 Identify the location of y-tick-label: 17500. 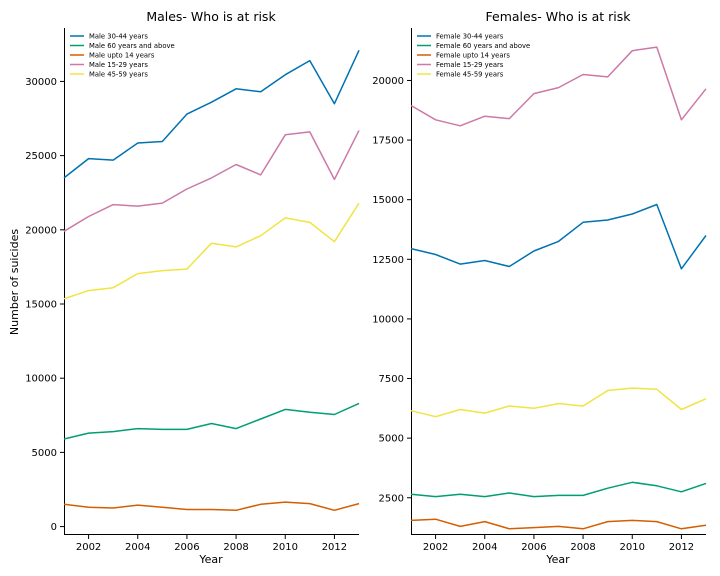
(388, 141).